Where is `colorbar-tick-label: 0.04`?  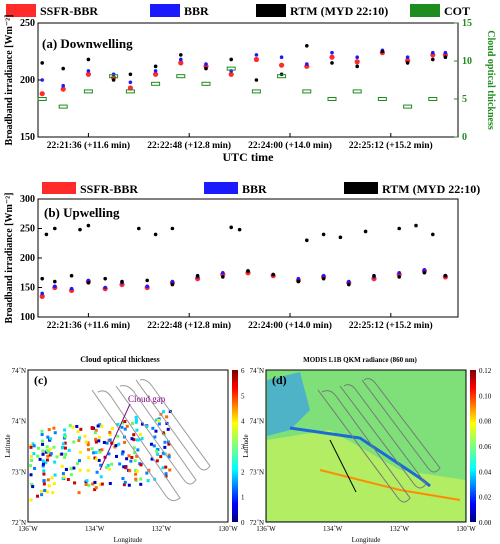
colorbar-tick-label: 0.04 is located at coordinates (485, 472).